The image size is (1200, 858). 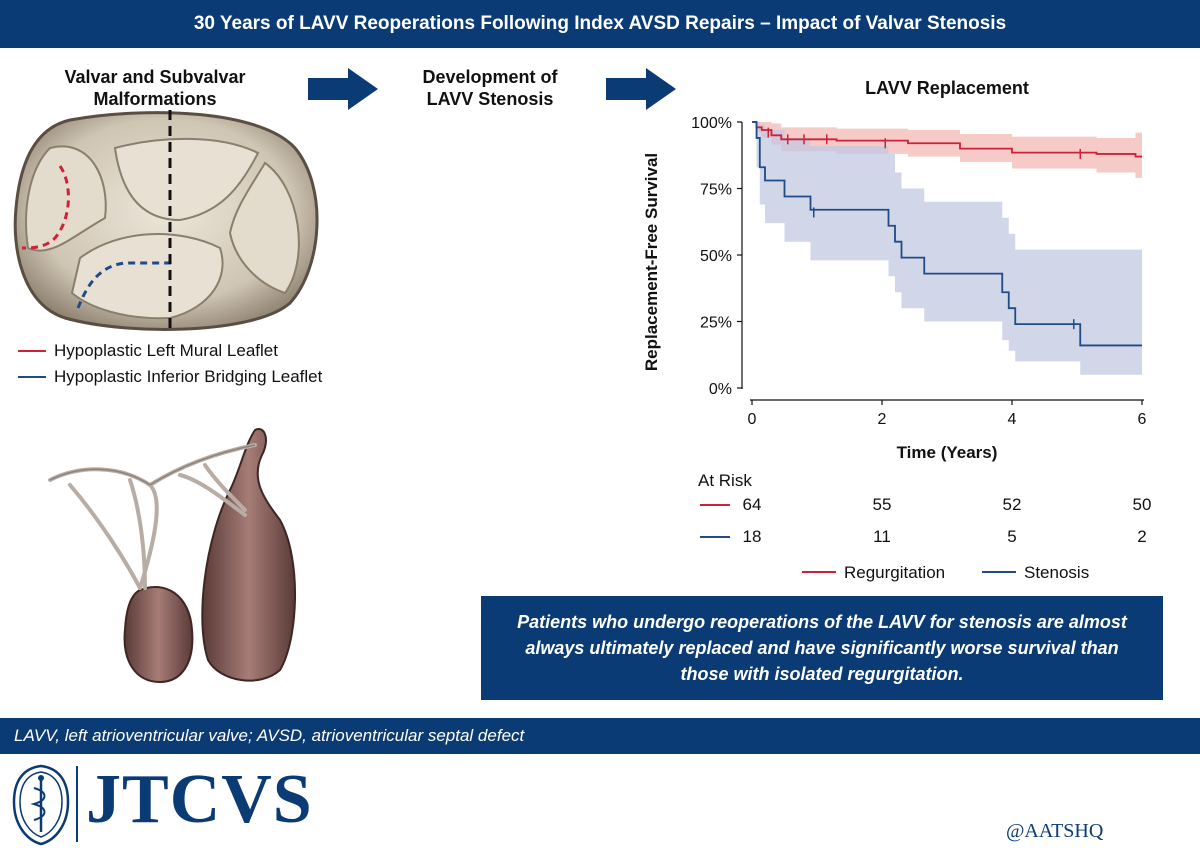 I want to click on logo-divider, so click(x=77, y=804).